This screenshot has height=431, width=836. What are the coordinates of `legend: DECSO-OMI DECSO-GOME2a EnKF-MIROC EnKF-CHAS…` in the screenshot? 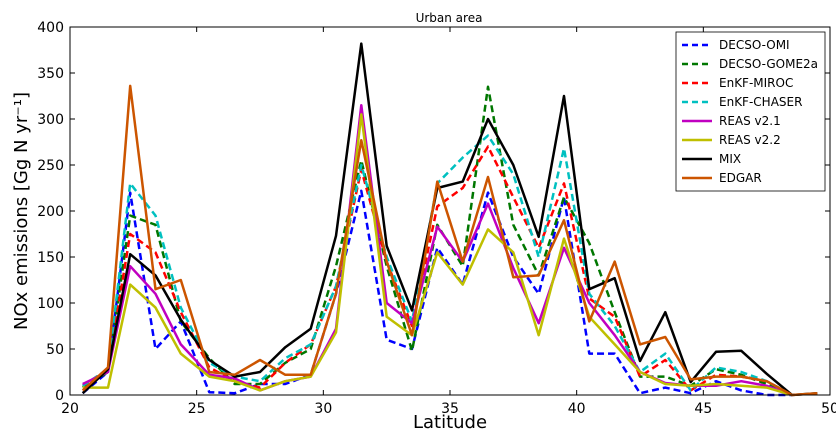 It's located at (750, 111).